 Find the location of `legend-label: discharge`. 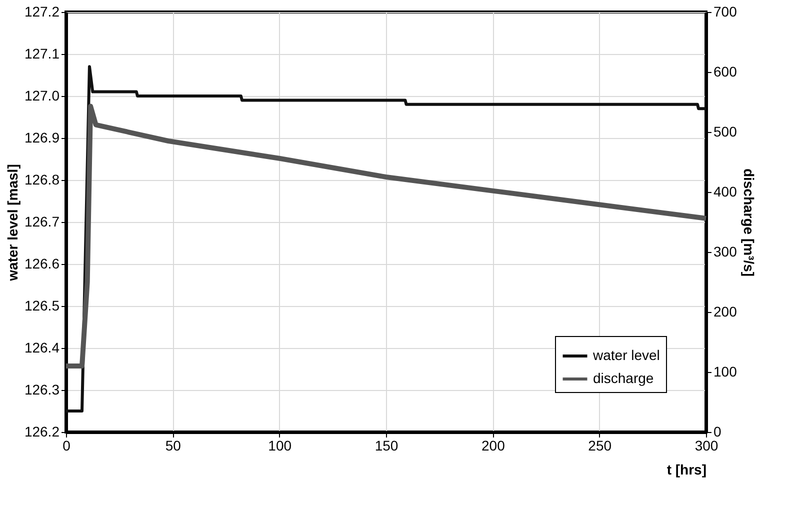

legend-label: discharge is located at coordinates (623, 378).